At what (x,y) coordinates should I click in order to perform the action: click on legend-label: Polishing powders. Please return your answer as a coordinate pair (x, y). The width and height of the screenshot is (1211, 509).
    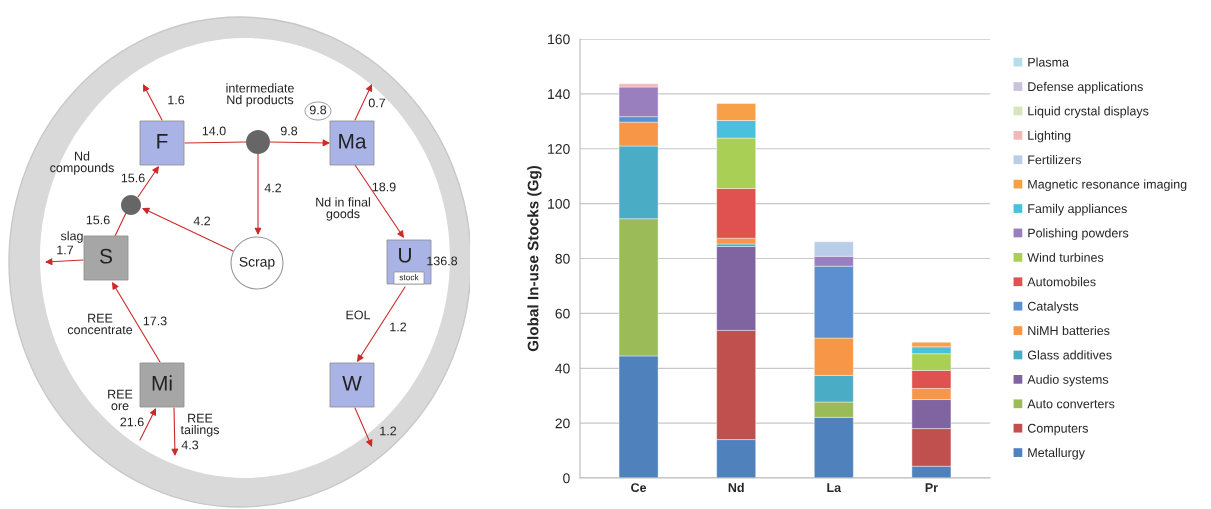
    Looking at the image, I should click on (1078, 234).